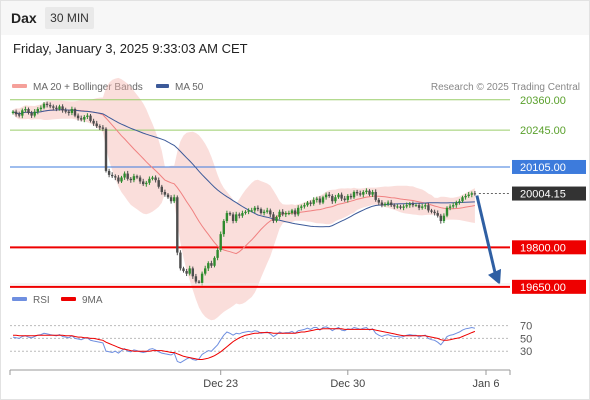  Describe the element at coordinates (41, 300) in the screenshot. I see `rsi-legend-label: RSI` at that location.